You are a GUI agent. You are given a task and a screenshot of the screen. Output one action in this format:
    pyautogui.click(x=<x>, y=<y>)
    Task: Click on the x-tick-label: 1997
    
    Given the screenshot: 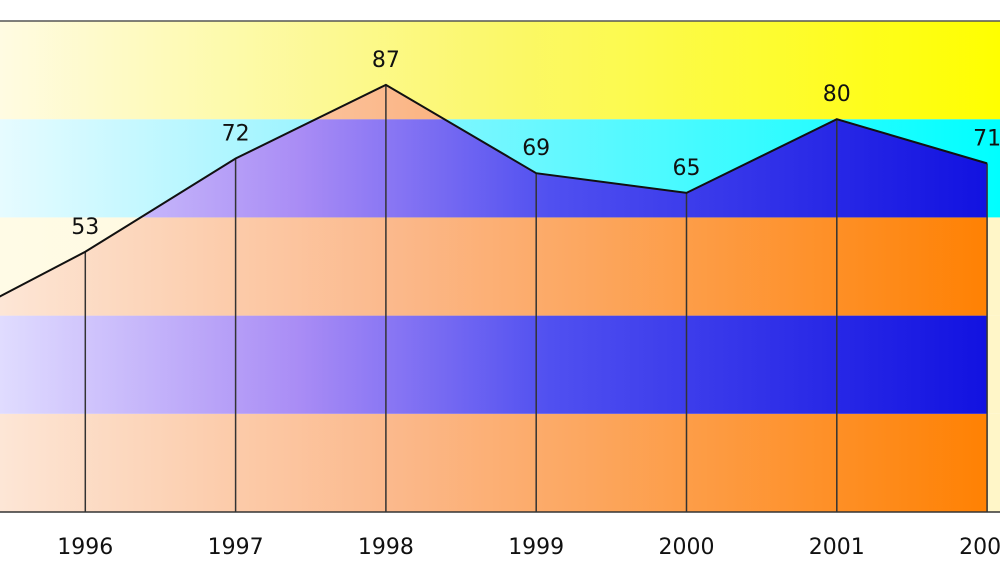 What is the action you would take?
    pyautogui.click(x=236, y=547)
    